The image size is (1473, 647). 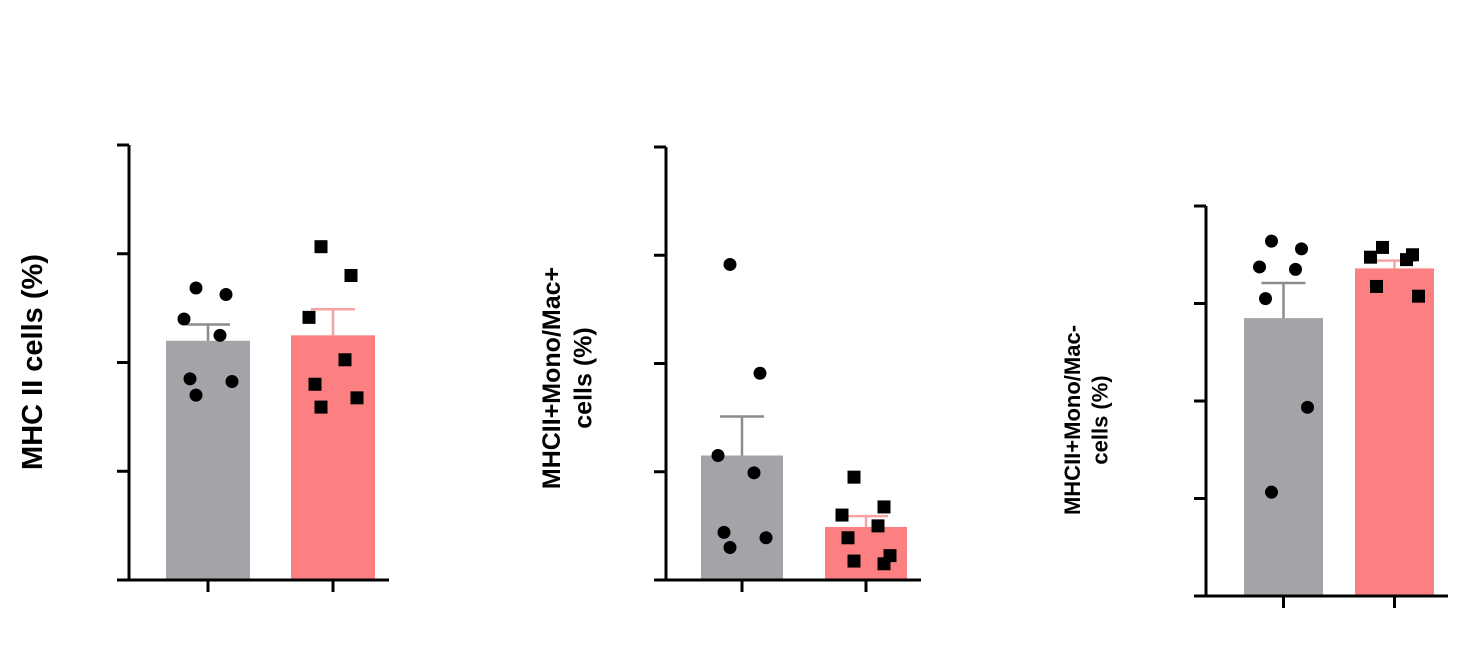 I want to click on y-axis-title: MHC II cells (%), so click(x=33, y=362).